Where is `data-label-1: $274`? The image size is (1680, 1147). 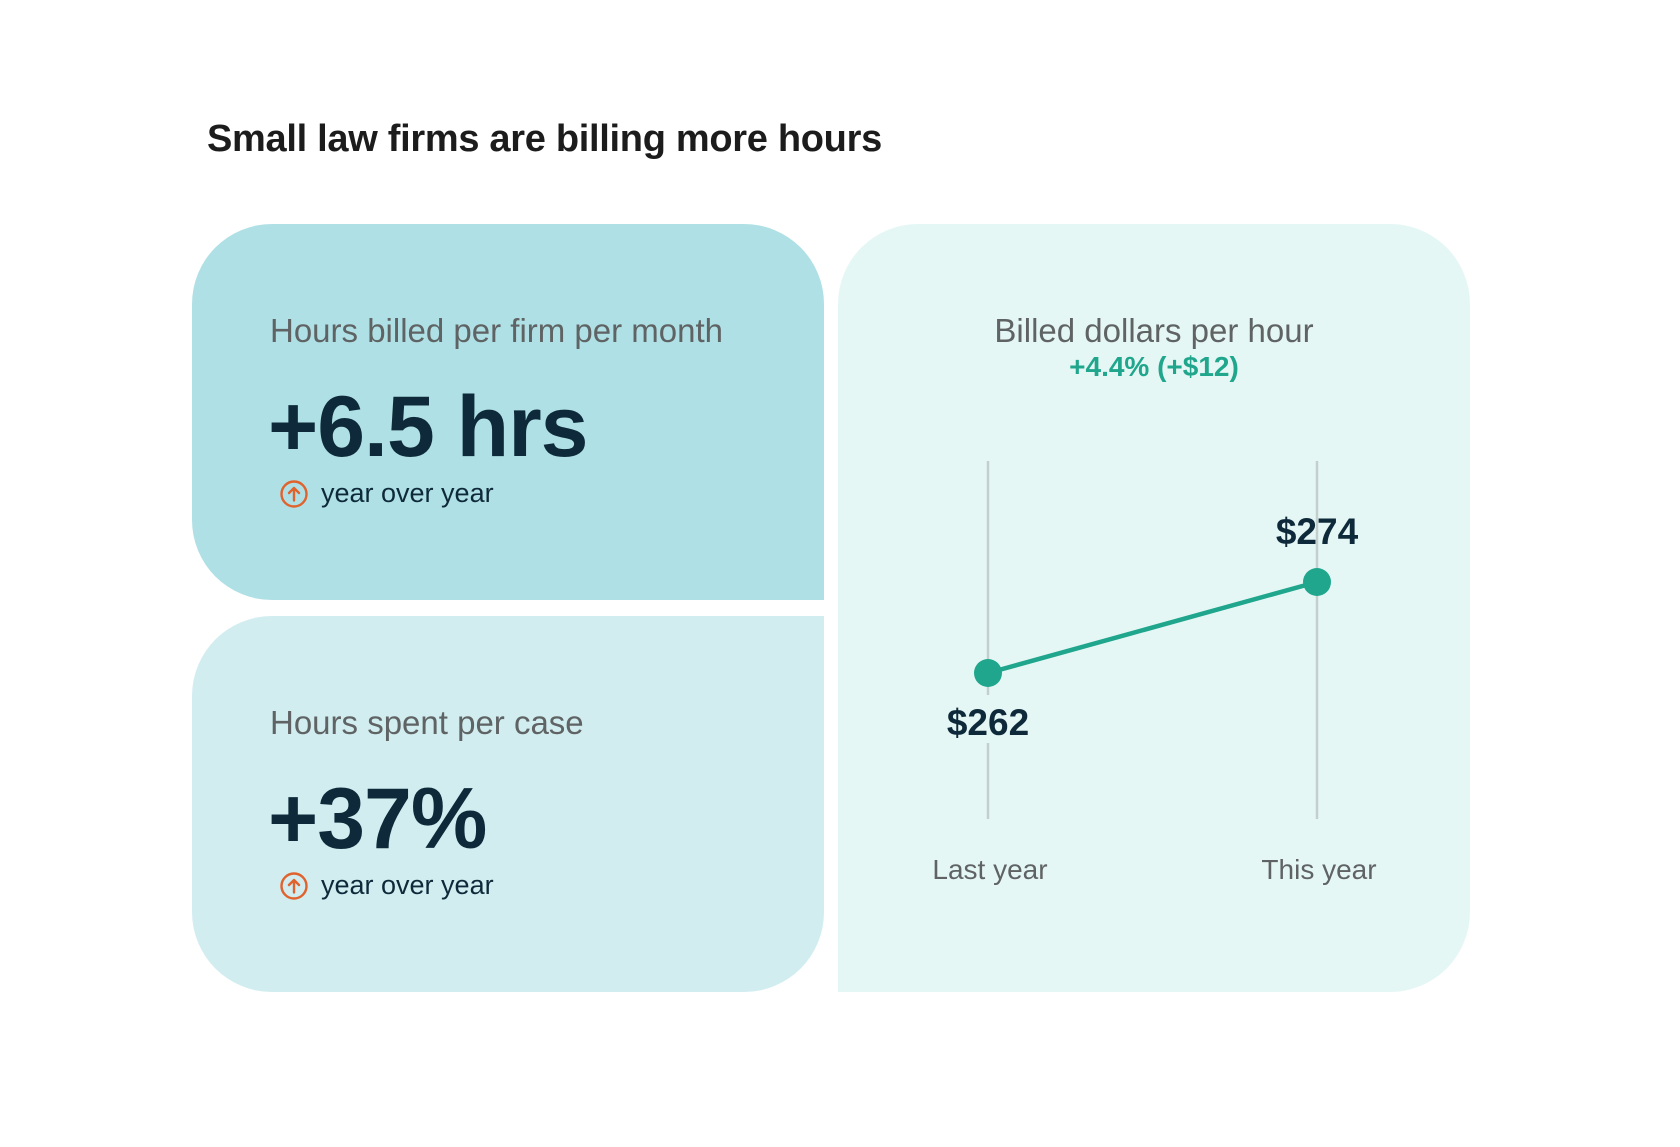 data-label-1: $274 is located at coordinates (1317, 531).